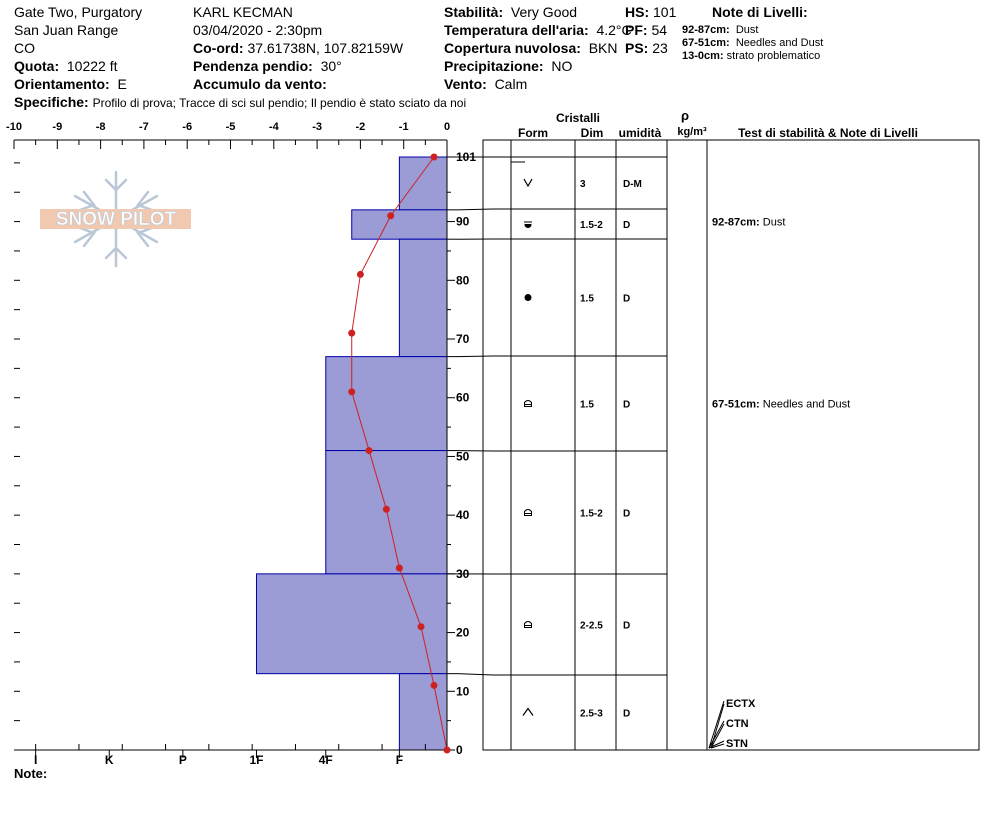 The height and width of the screenshot is (840, 994). I want to click on wind-value: Calm, so click(511, 84).